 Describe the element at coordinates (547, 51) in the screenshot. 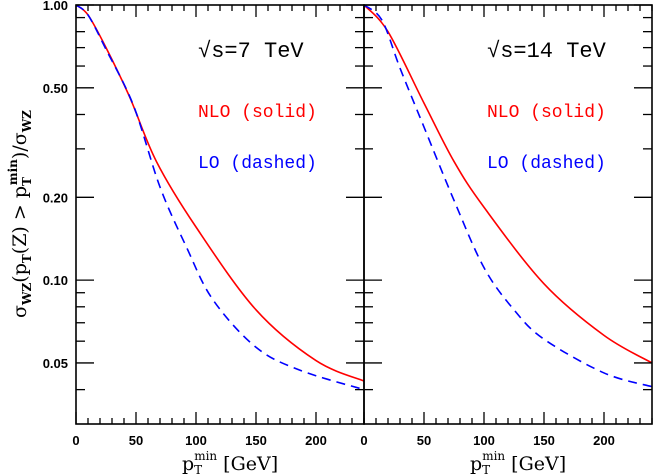

I see `energy-label: √s=14 TeV` at that location.